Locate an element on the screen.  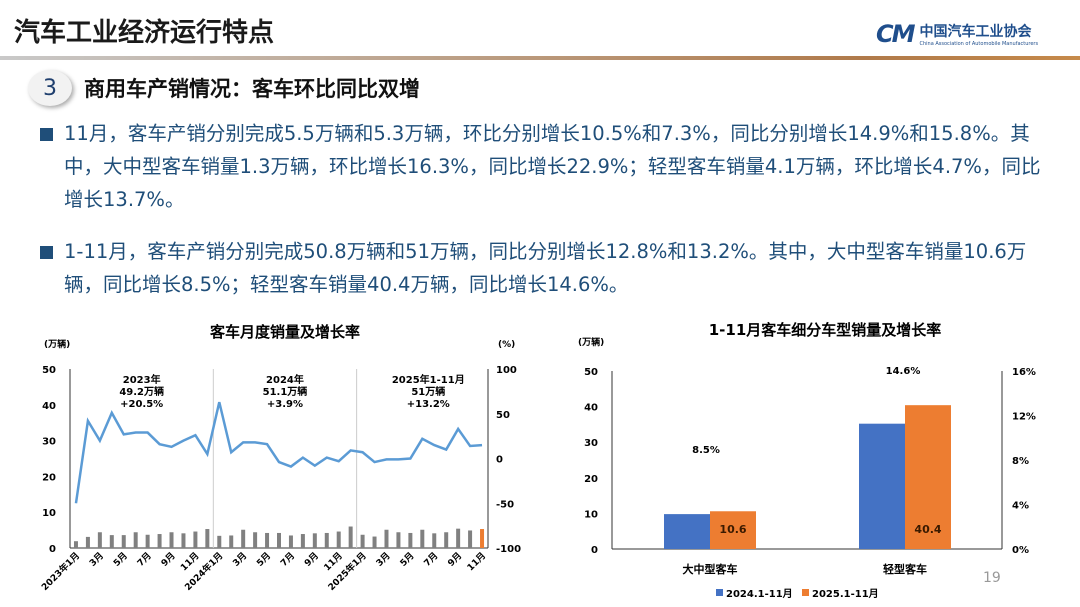
annotation-year: 2023年 is located at coordinates (142, 379).